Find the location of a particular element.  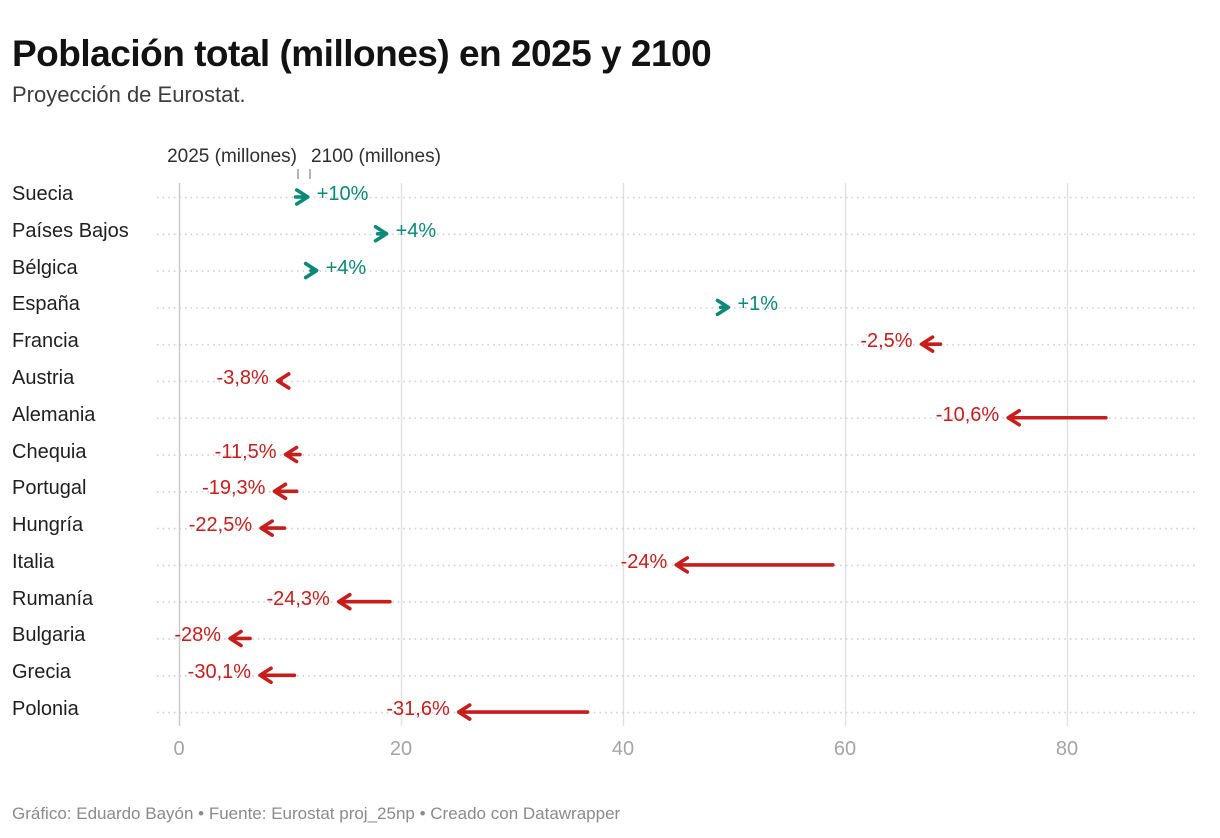

row-label-bulgaria: Bulgaria is located at coordinates (49, 635).